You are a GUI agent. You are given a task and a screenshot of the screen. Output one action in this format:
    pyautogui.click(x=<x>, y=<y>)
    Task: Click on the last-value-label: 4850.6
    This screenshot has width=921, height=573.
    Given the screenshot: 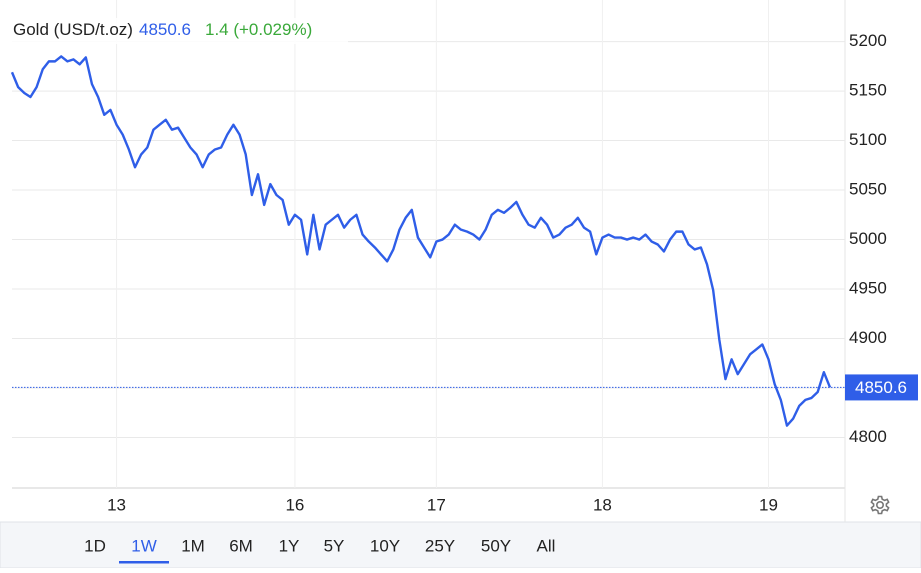 What is the action you would take?
    pyautogui.click(x=881, y=387)
    